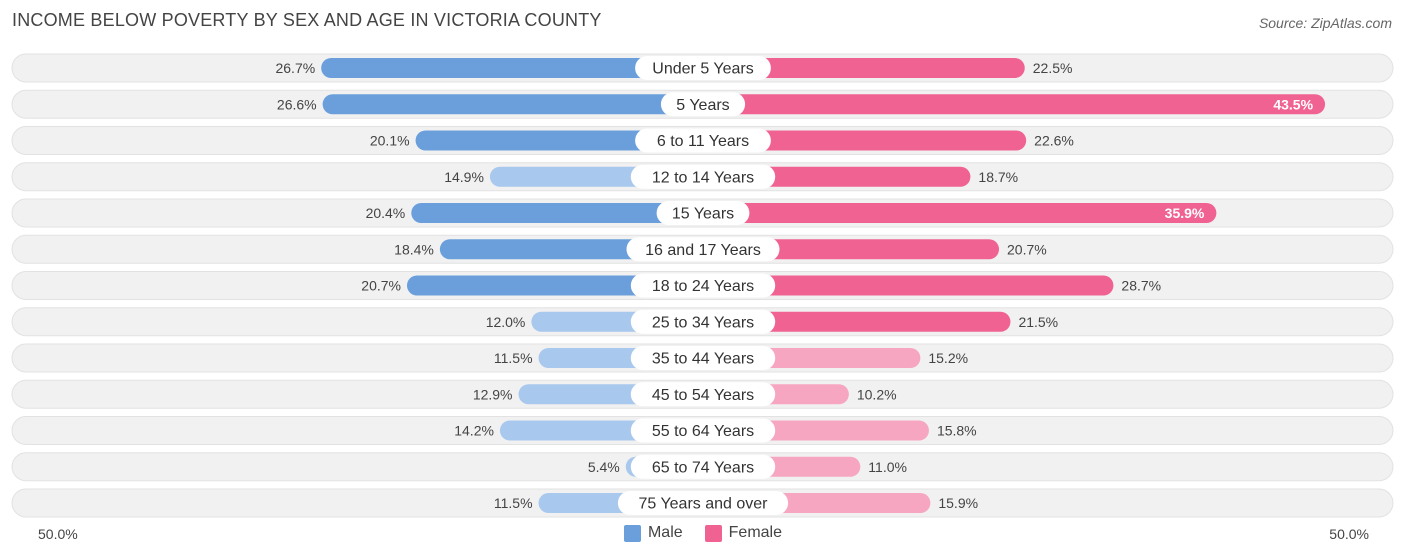 Image resolution: width=1406 pixels, height=559 pixels. I want to click on legend-item-female: Female, so click(743, 533).